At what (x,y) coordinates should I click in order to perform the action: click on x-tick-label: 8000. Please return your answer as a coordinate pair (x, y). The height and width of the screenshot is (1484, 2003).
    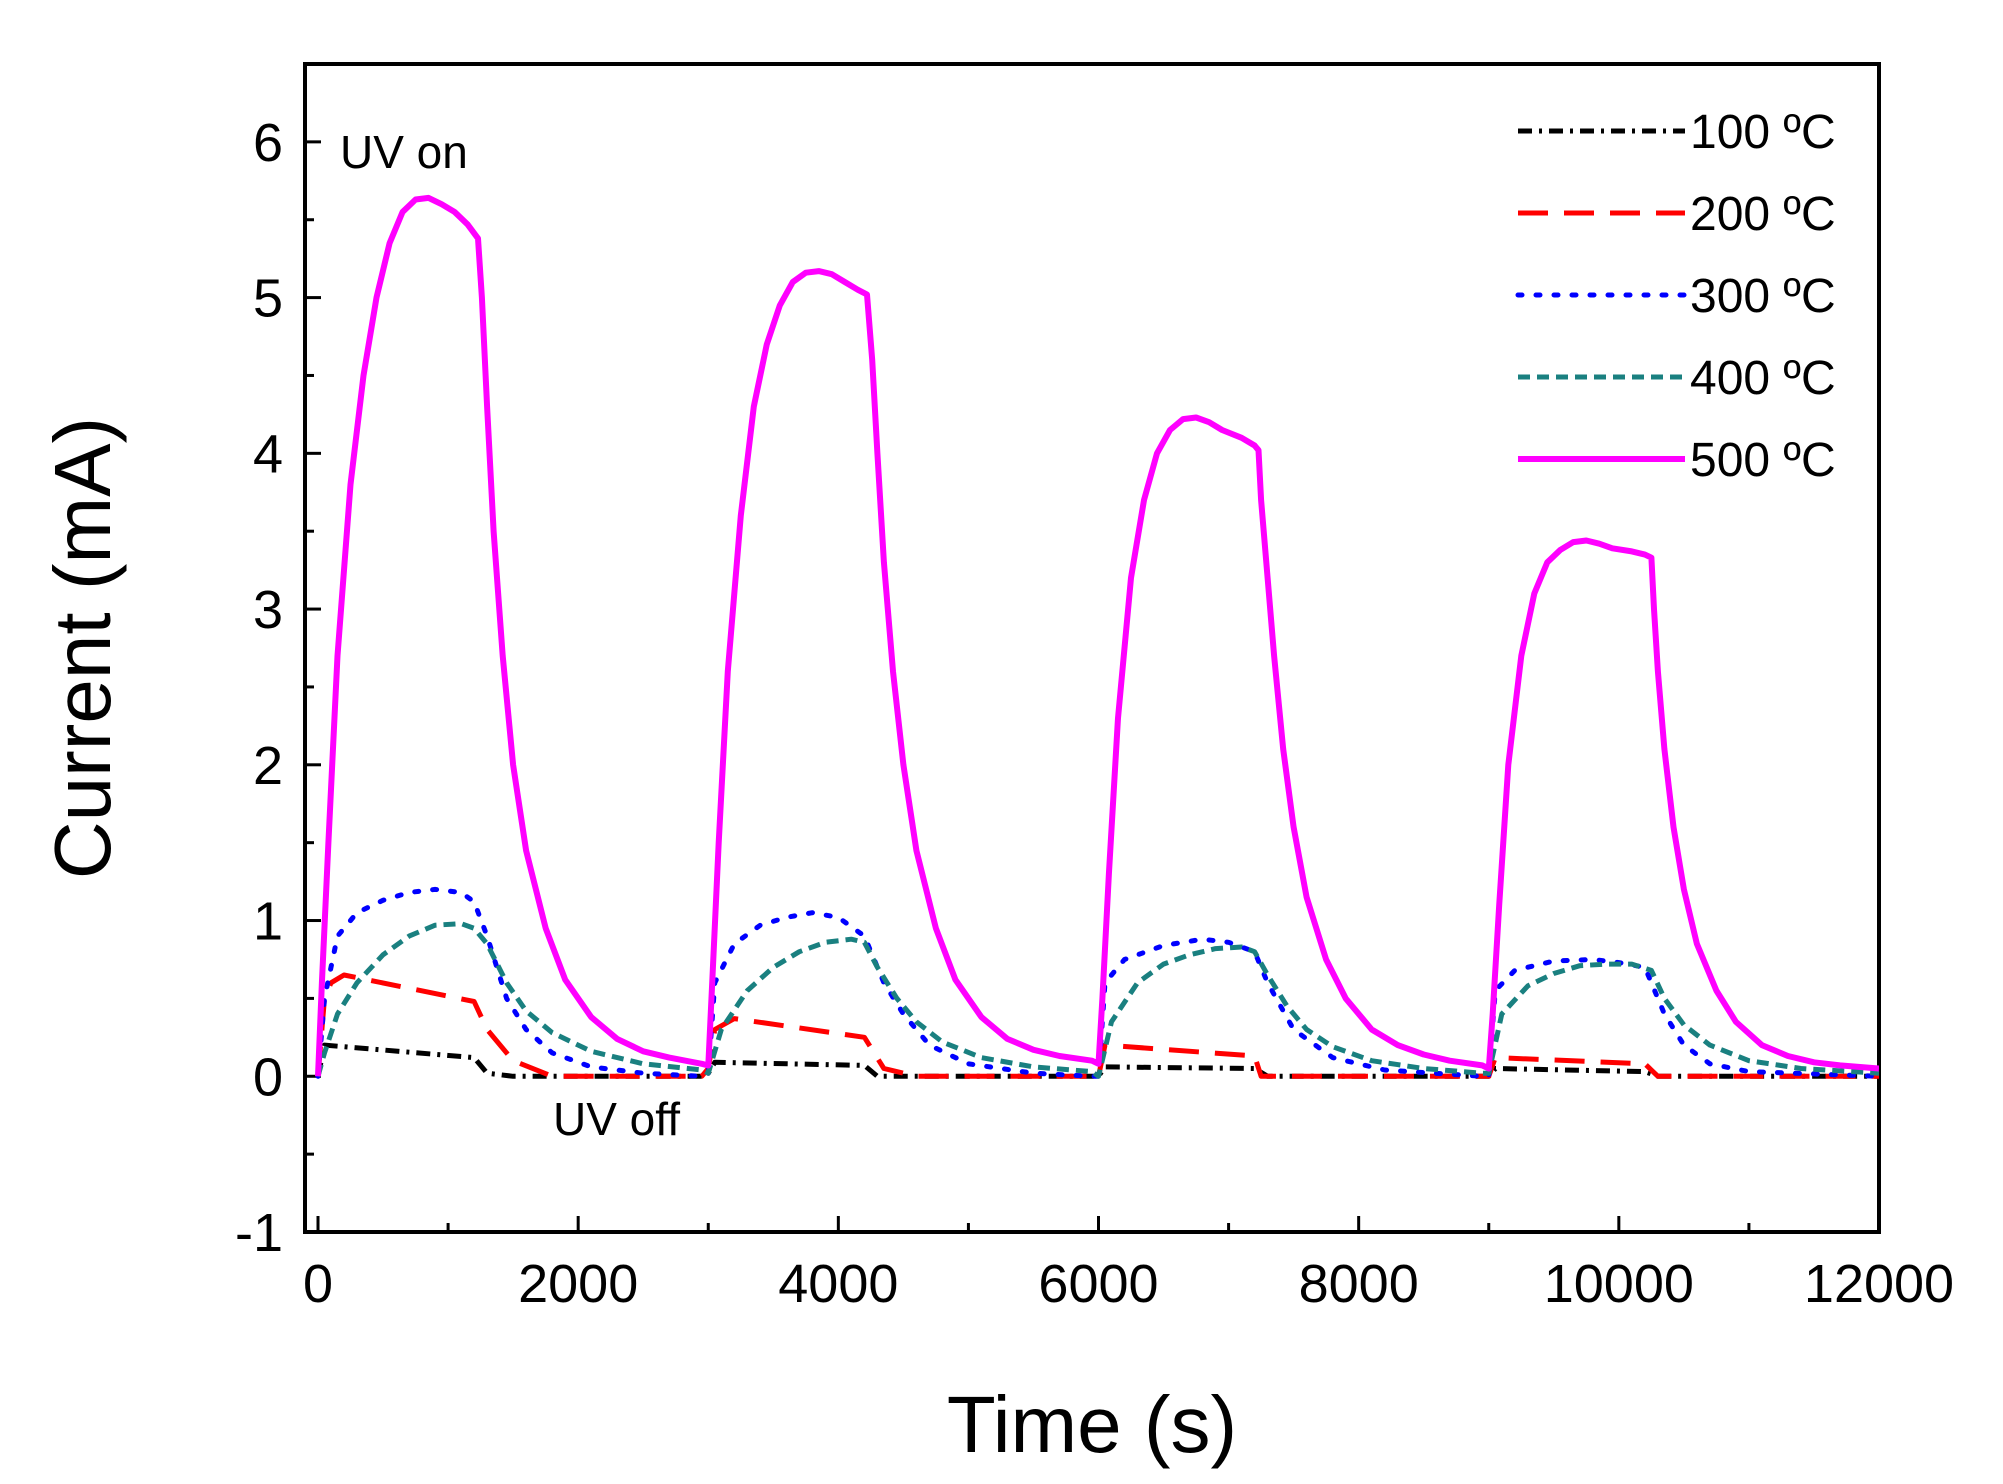
    Looking at the image, I should click on (1359, 1284).